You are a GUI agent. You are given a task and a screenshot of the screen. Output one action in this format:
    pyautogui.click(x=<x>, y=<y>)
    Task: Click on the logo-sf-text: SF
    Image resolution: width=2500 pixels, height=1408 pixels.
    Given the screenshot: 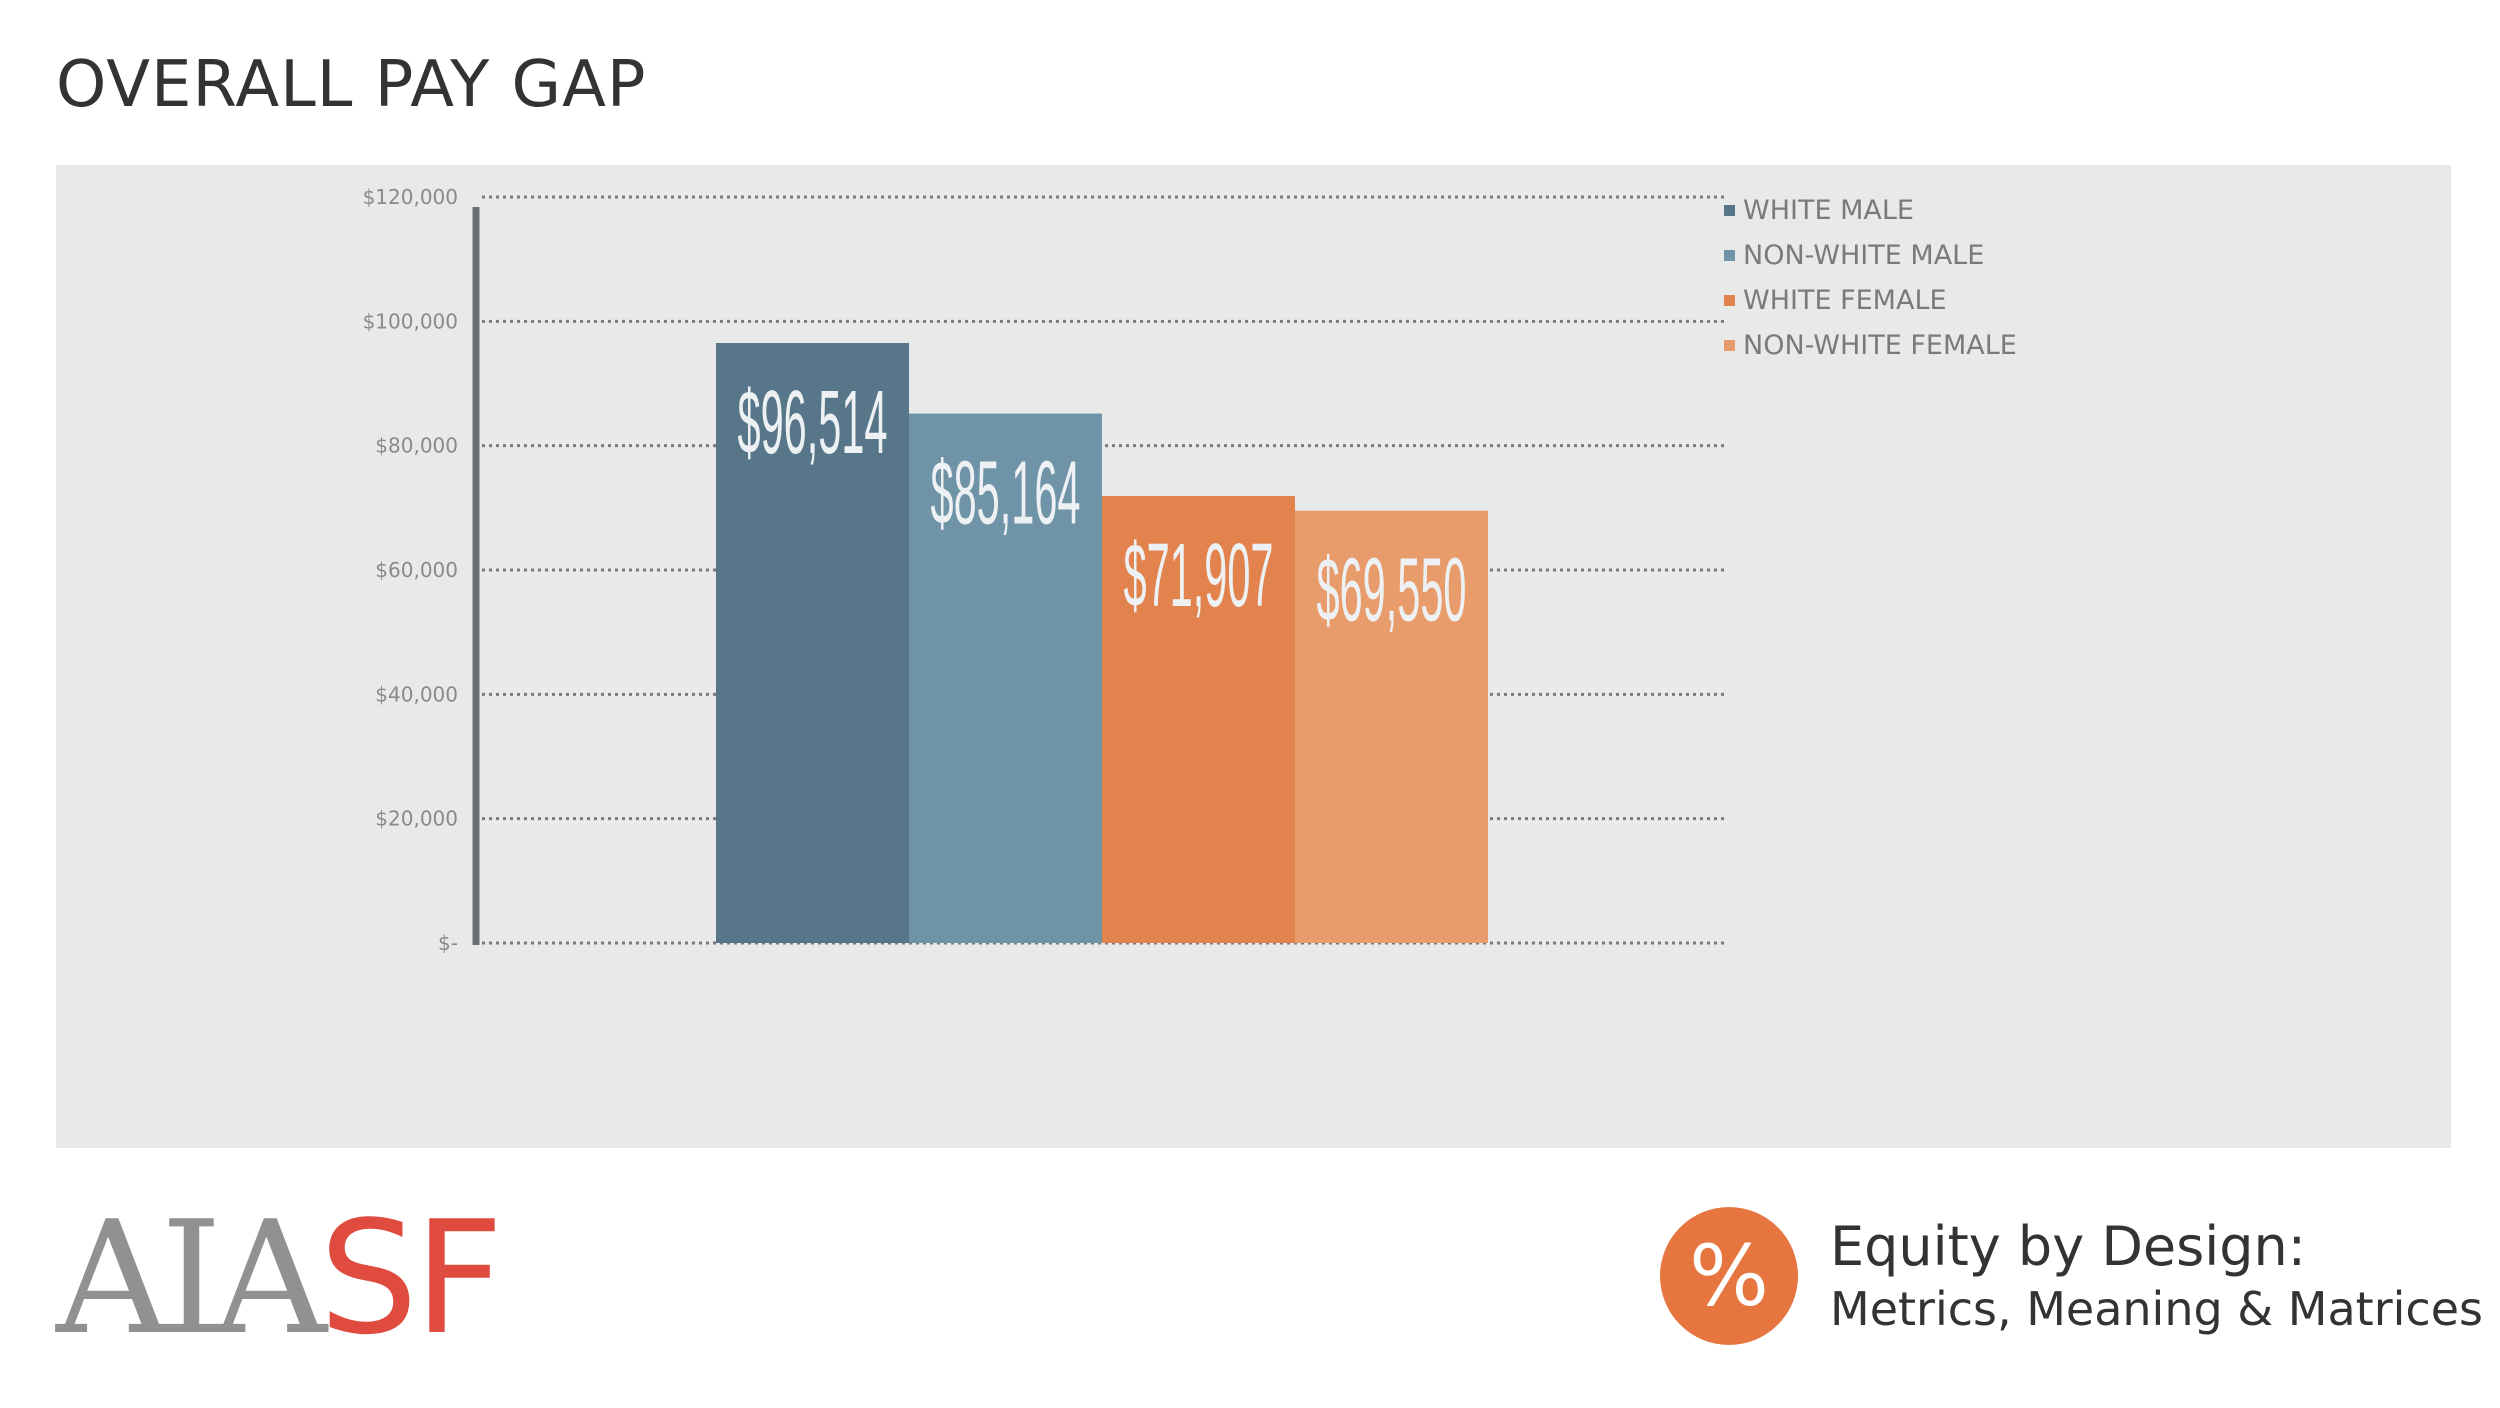 What is the action you would take?
    pyautogui.click(x=411, y=1278)
    